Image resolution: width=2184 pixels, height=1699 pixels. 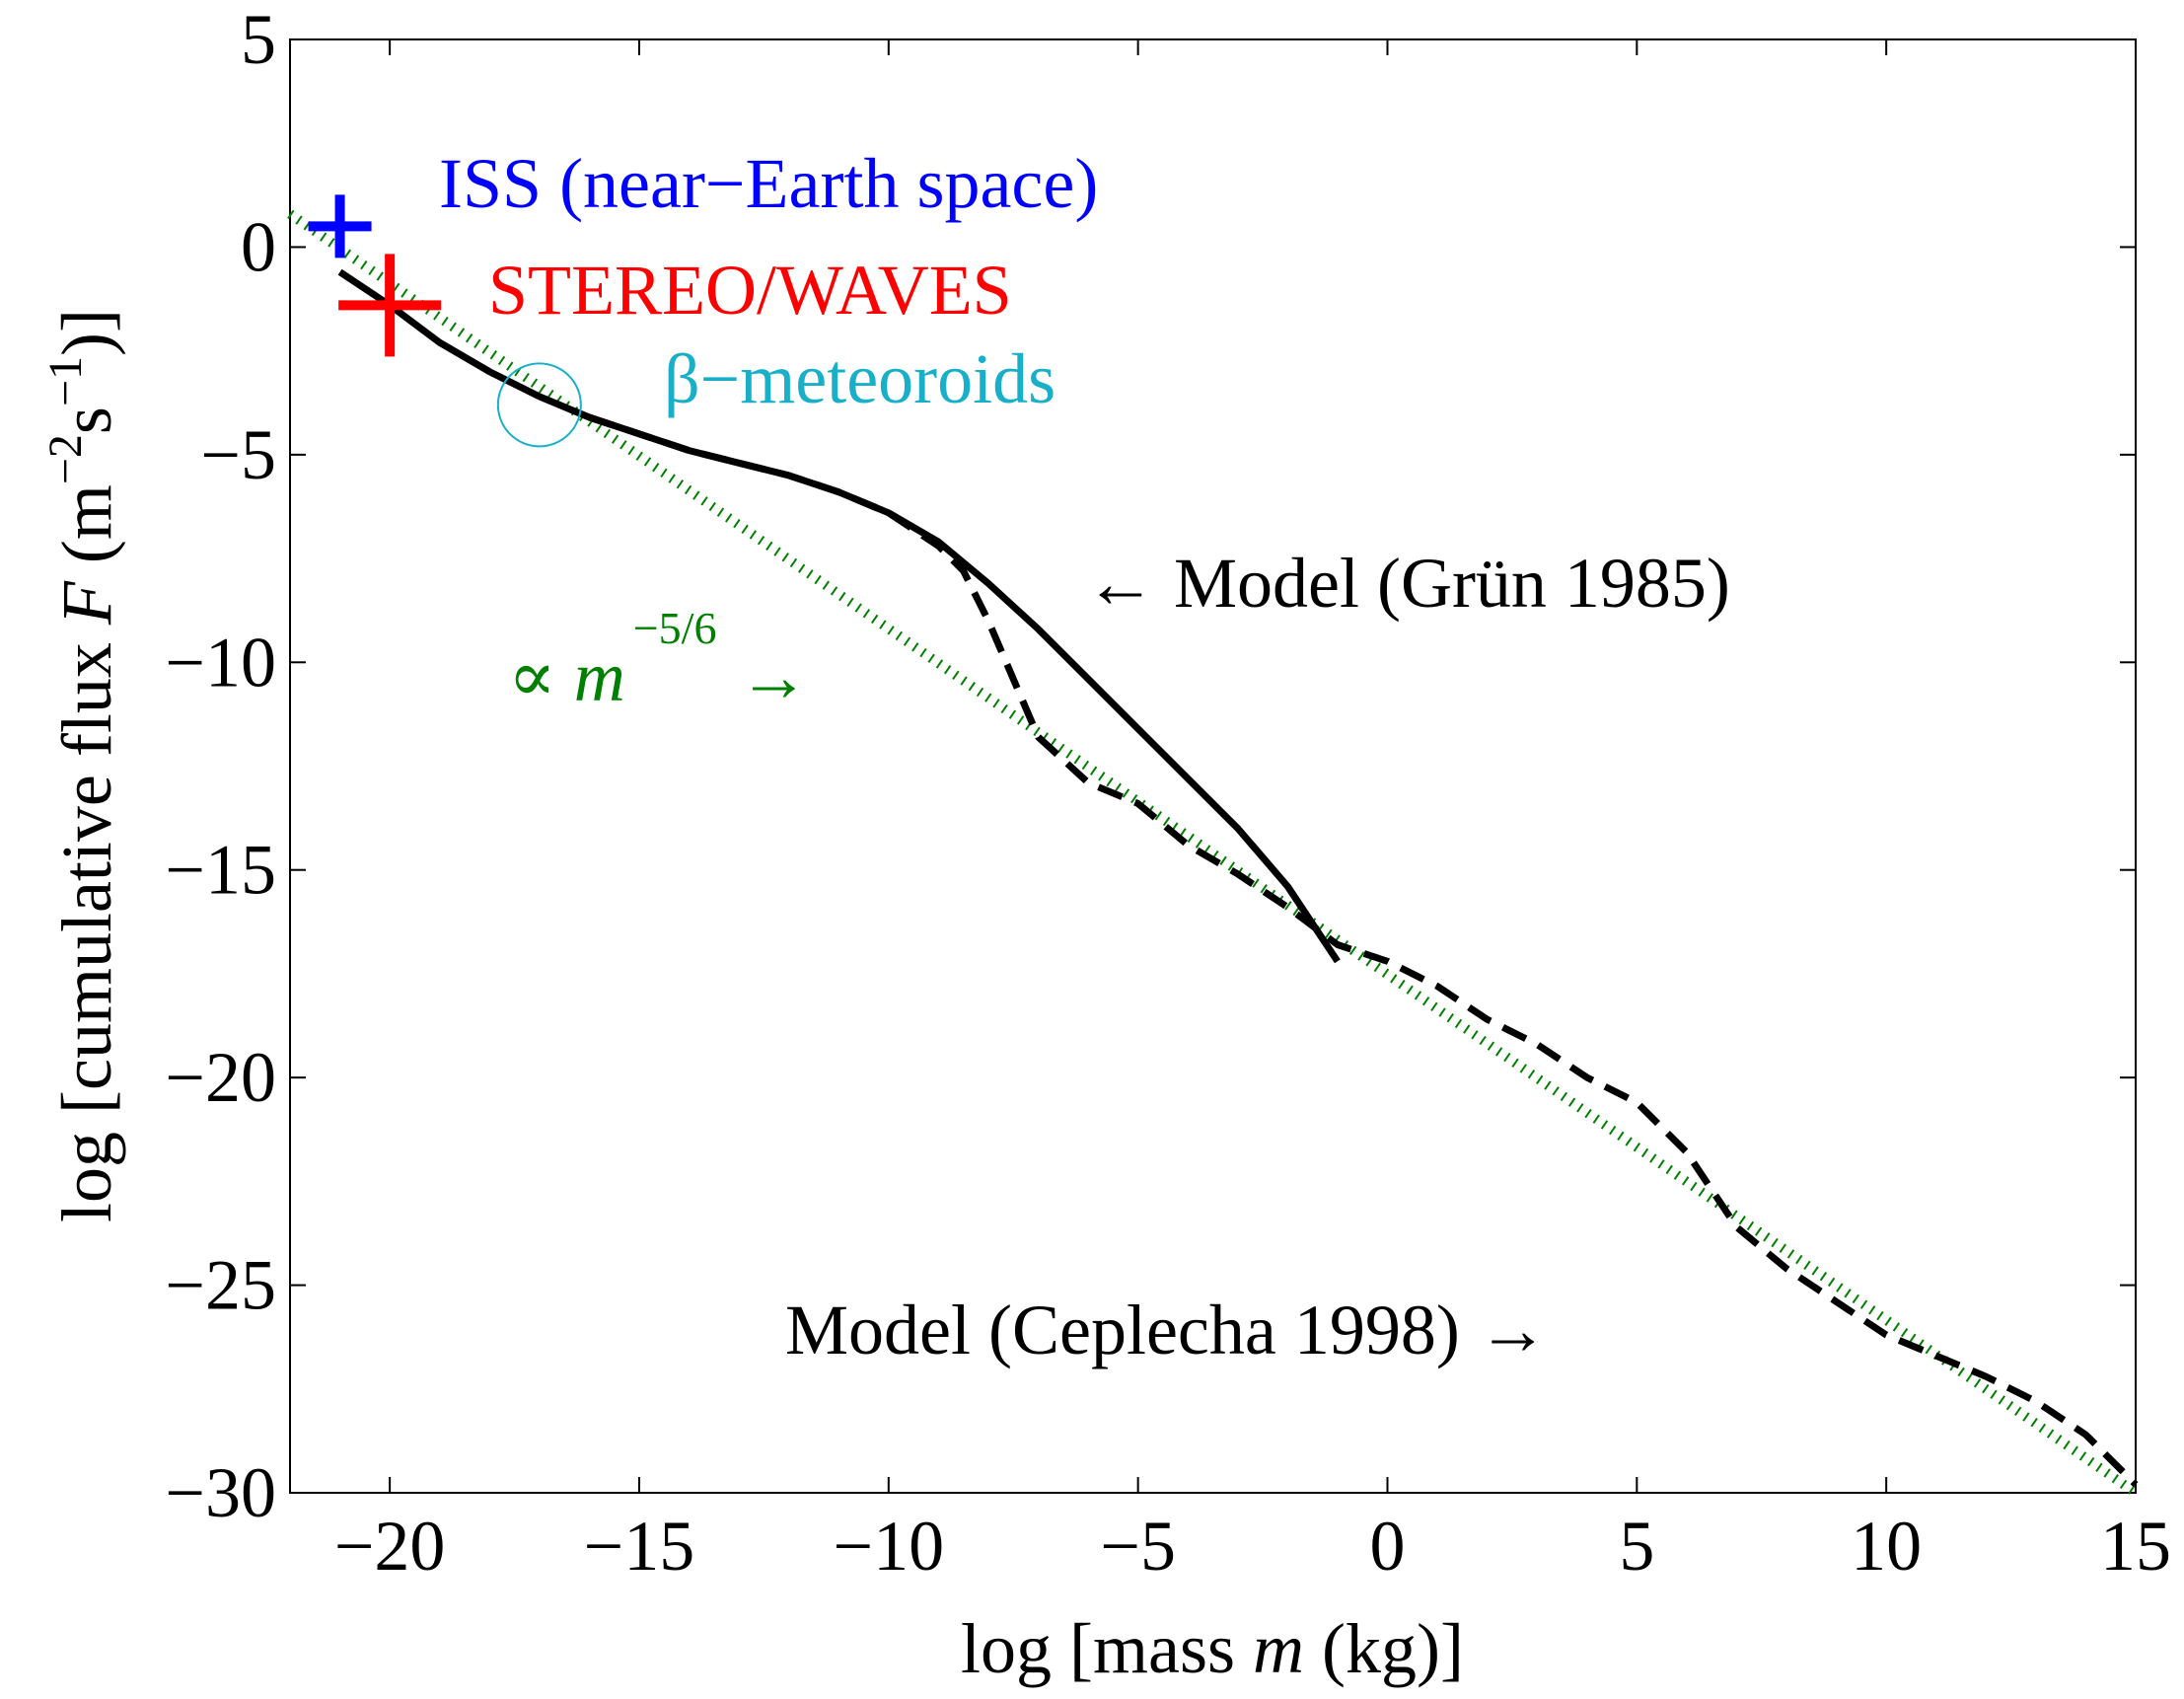 What do you see at coordinates (1384, 1648) in the screenshot?
I see `x-axis-label-post: (kg)]` at bounding box center [1384, 1648].